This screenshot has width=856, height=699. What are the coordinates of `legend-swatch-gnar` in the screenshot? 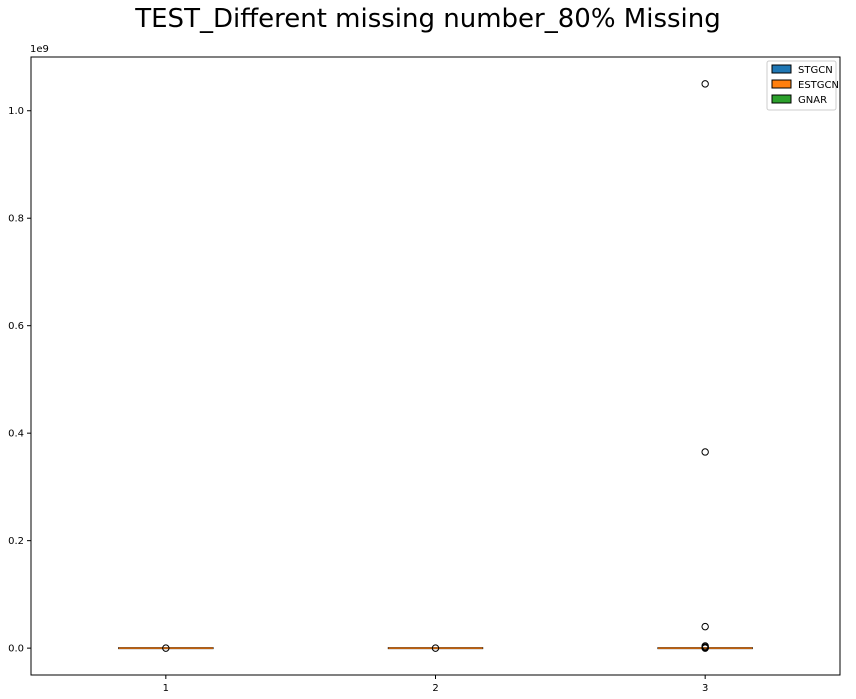 It's located at (781, 99).